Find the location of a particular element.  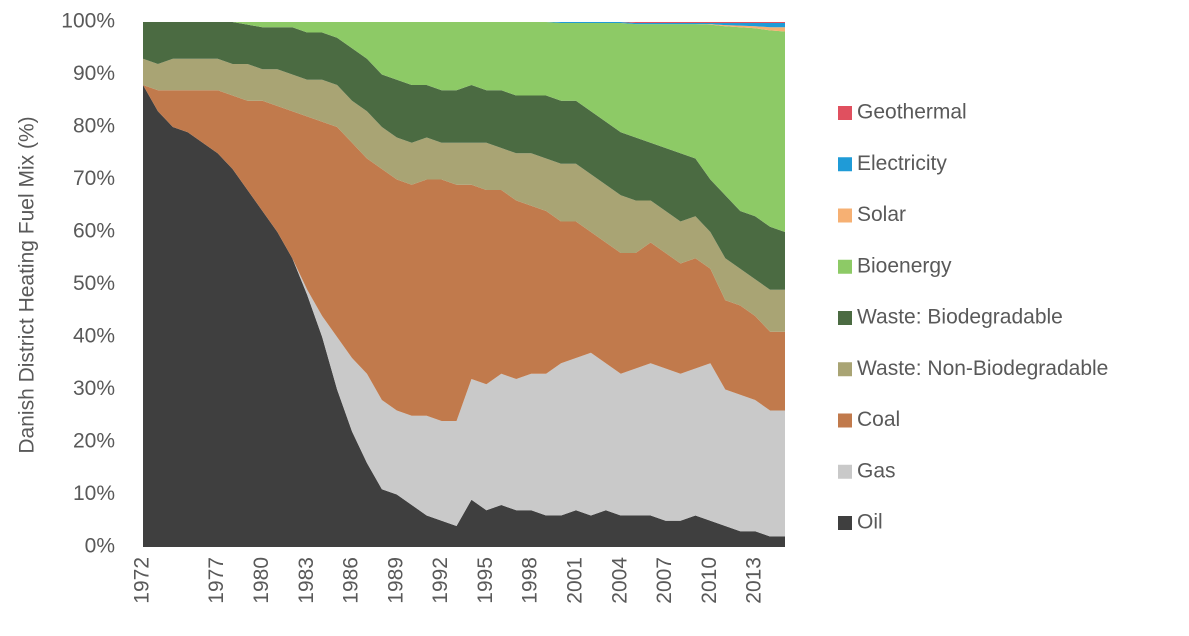

legend-label: Gas is located at coordinates (876, 470).